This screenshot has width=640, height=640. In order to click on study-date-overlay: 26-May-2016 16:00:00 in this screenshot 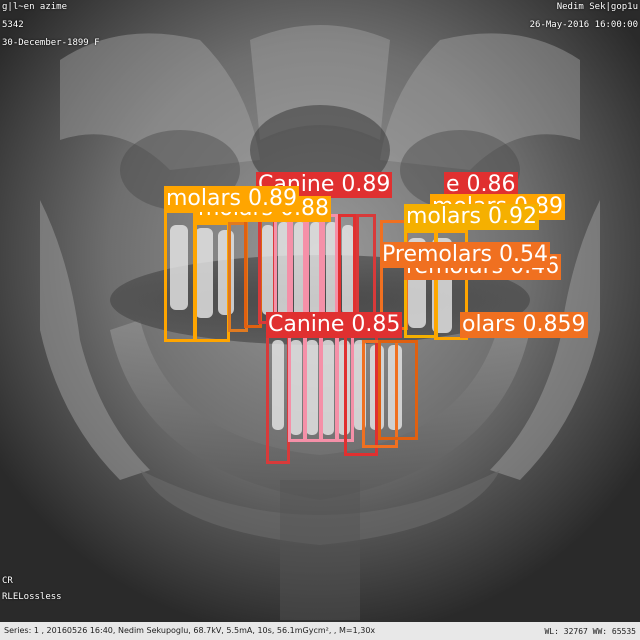, I will do `click(583, 25)`.